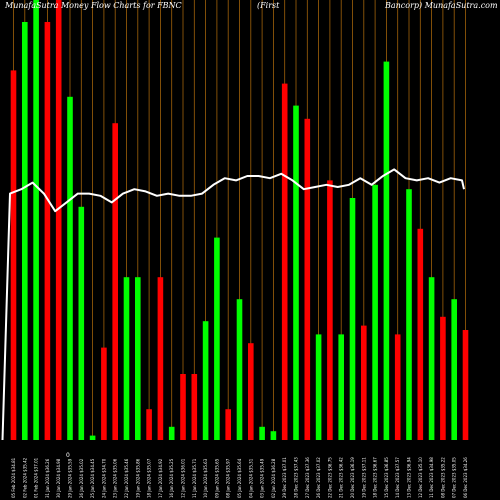 This screenshot has height=500, width=500. What do you see at coordinates (70, 478) in the screenshot?
I see `x-tick-label: 29 Jan 2024 $35.59` at bounding box center [70, 478].